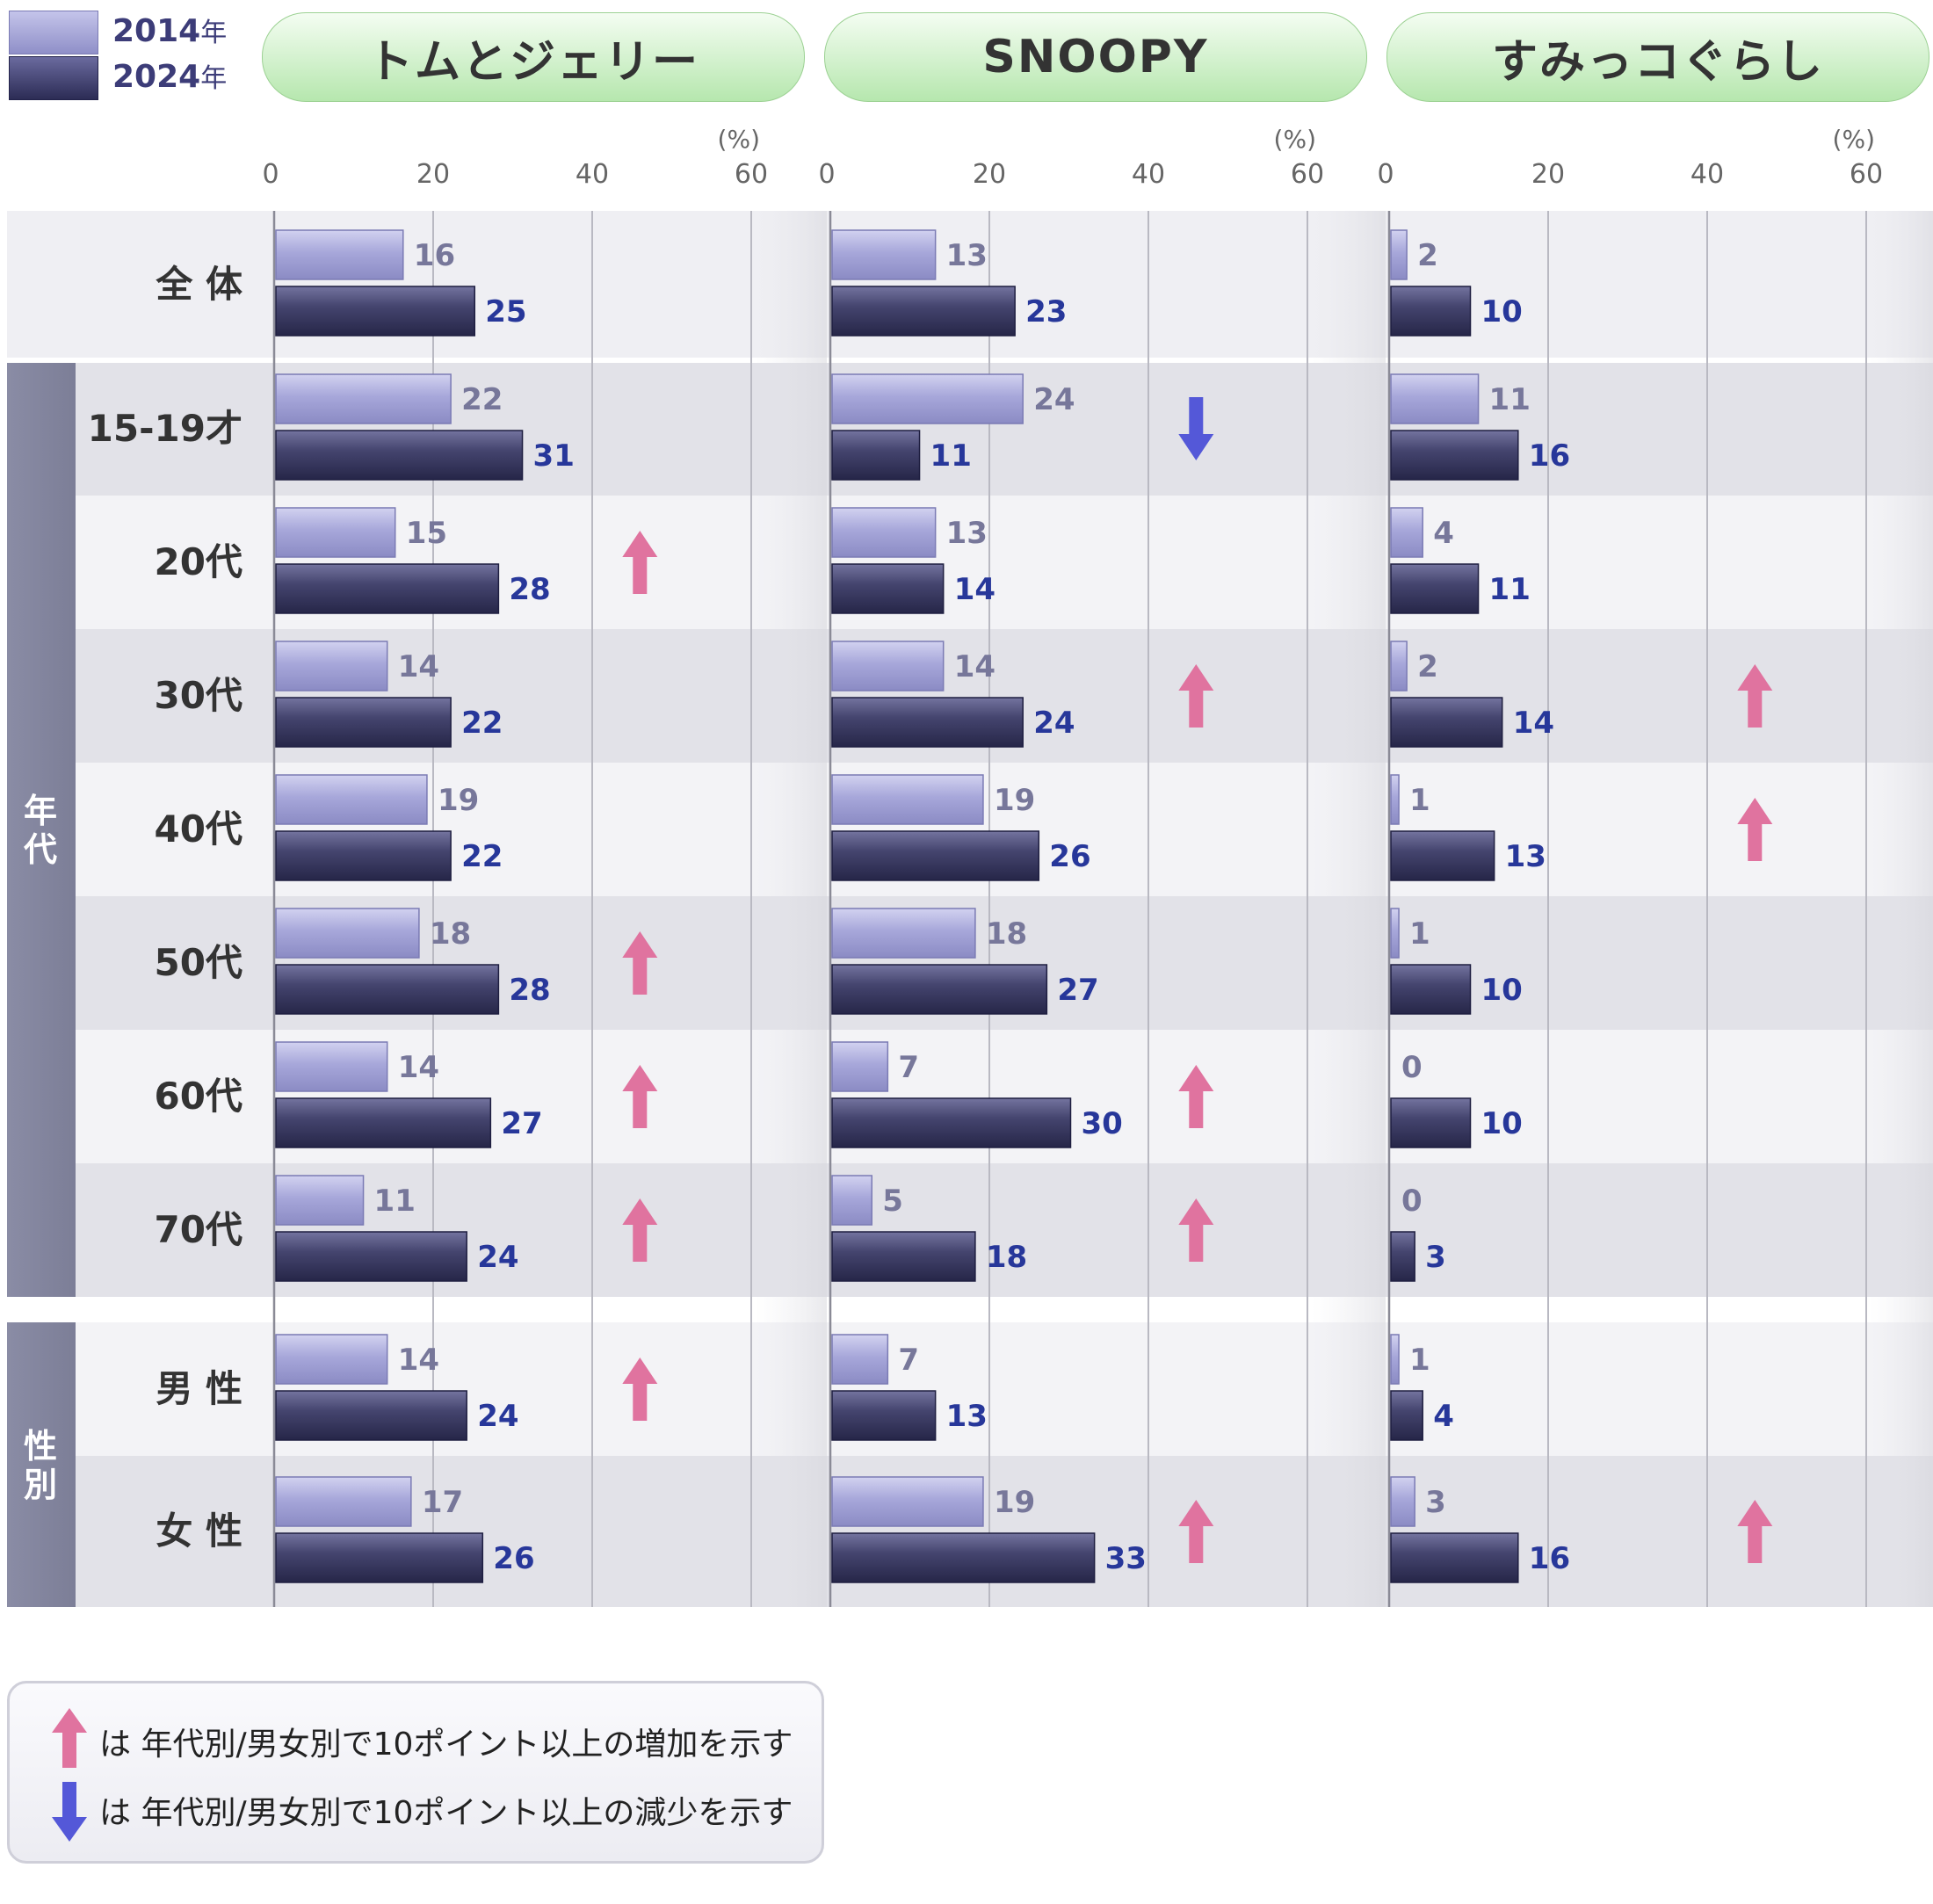 This screenshot has width=1933, height=1904. What do you see at coordinates (1510, 589) in the screenshot?
I see `data-label-2024: 11` at bounding box center [1510, 589].